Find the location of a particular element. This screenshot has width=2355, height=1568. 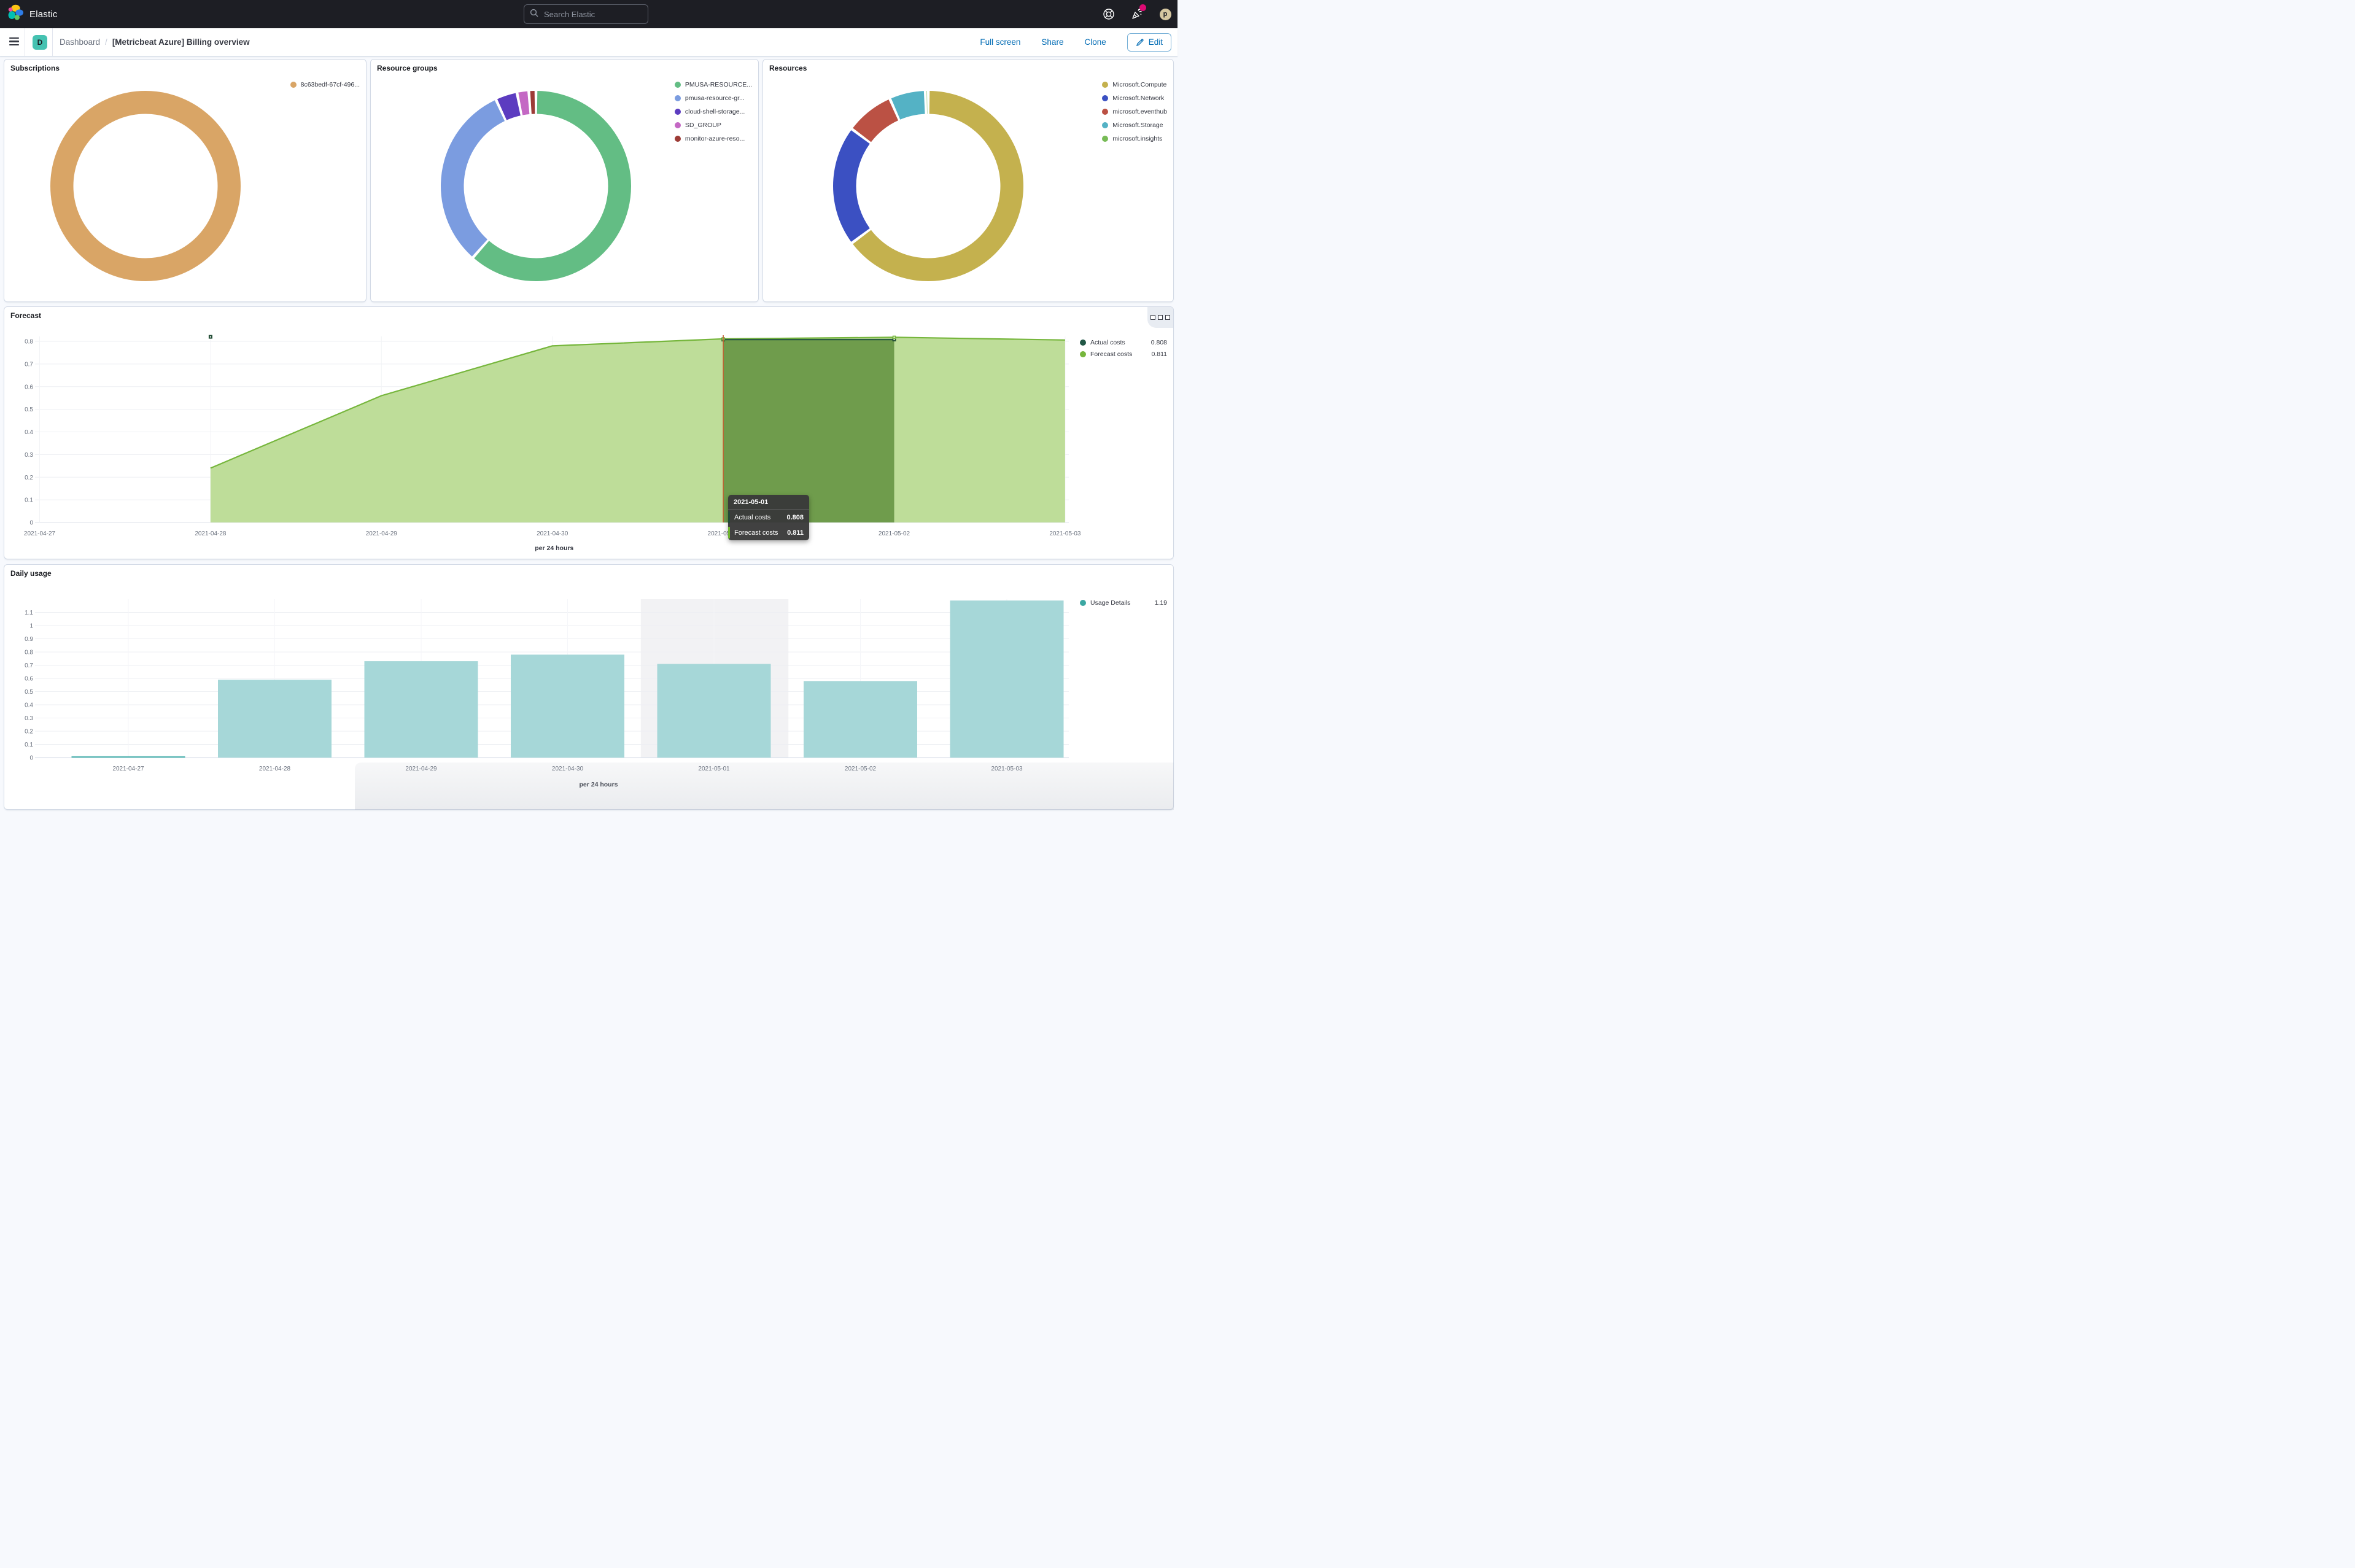

legend-item: Usage Details 1.19 is located at coordinates (1123, 603).